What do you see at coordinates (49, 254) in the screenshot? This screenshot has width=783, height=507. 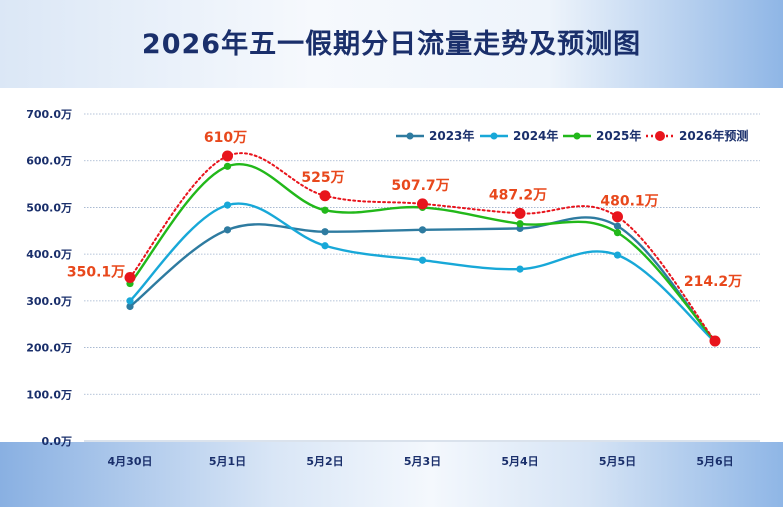 I see `y-tick-label: 400.0万` at bounding box center [49, 254].